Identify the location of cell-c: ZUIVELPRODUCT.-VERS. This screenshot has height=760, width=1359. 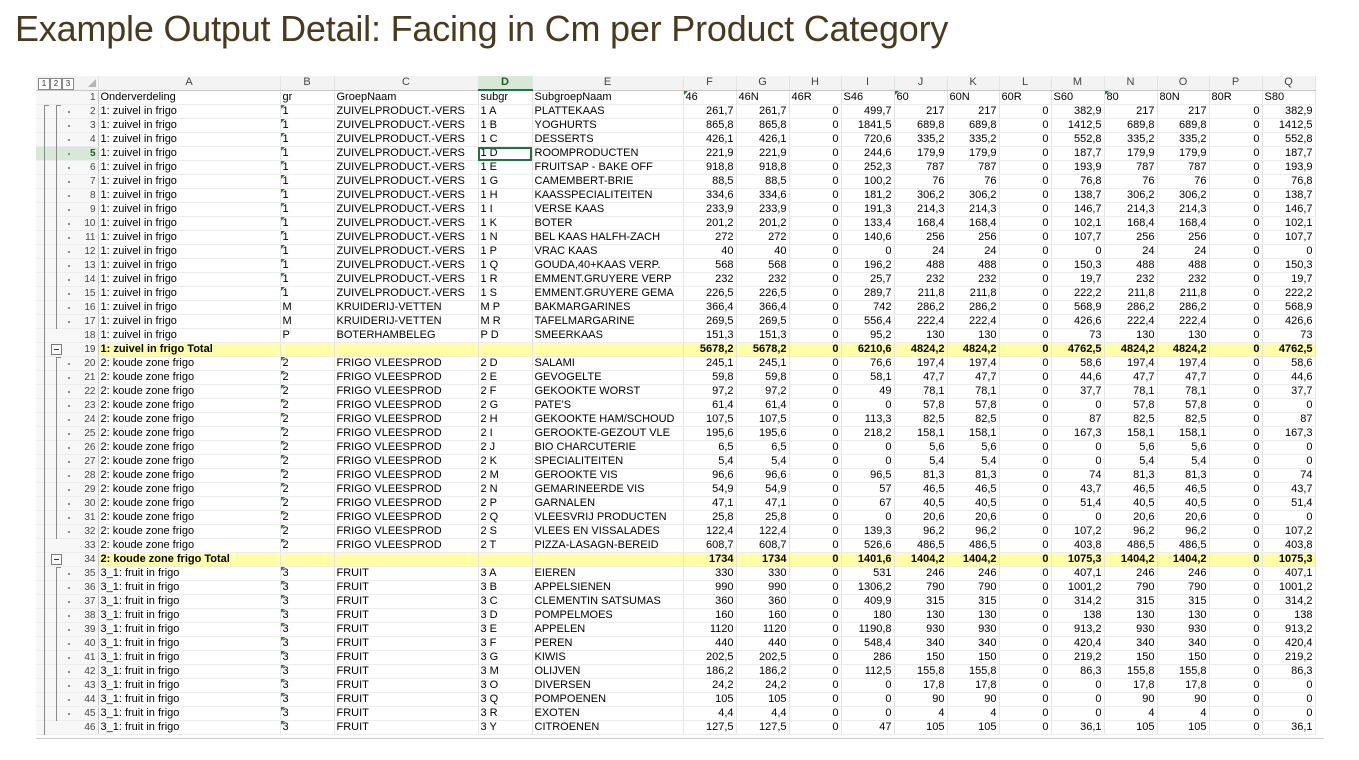
(406, 181).